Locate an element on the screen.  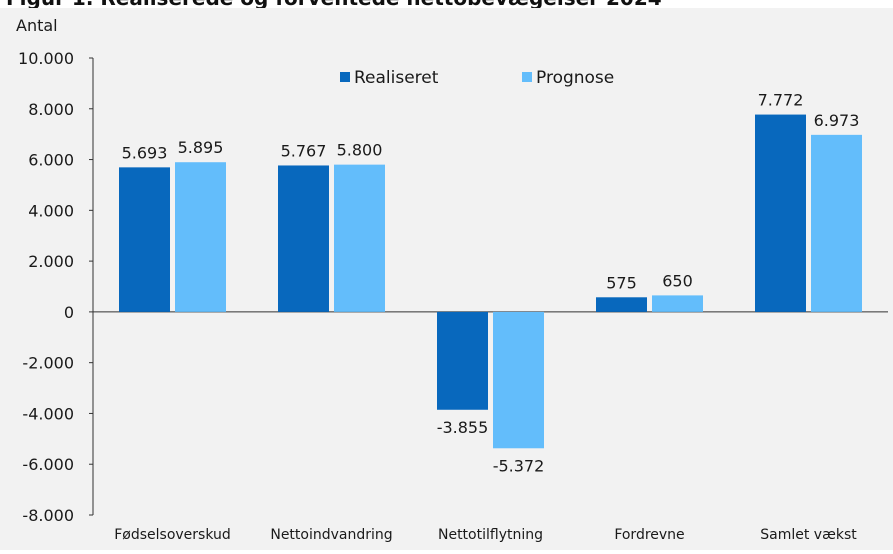
data-label: 5.693 is located at coordinates (145, 152).